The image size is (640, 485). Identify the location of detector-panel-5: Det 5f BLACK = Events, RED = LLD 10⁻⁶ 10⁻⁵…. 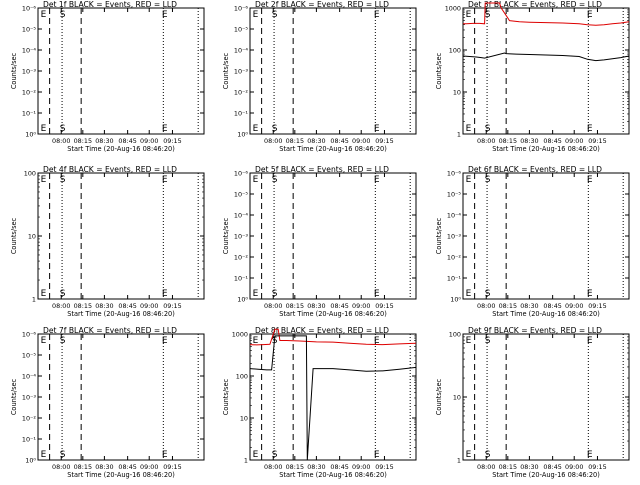
(319, 241).